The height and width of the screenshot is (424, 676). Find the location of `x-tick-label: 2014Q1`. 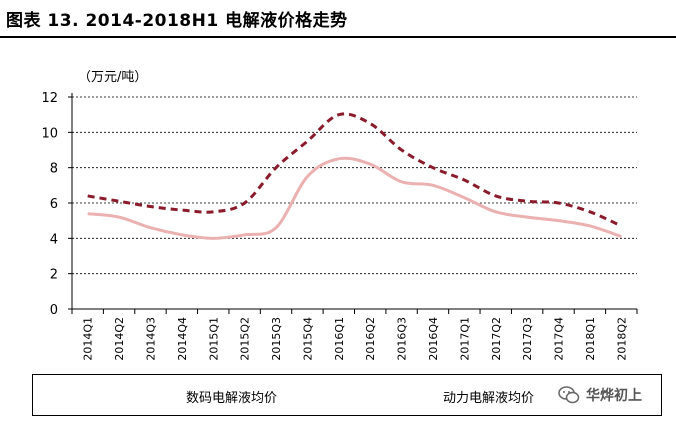

x-tick-label: 2014Q1 is located at coordinates (88, 339).